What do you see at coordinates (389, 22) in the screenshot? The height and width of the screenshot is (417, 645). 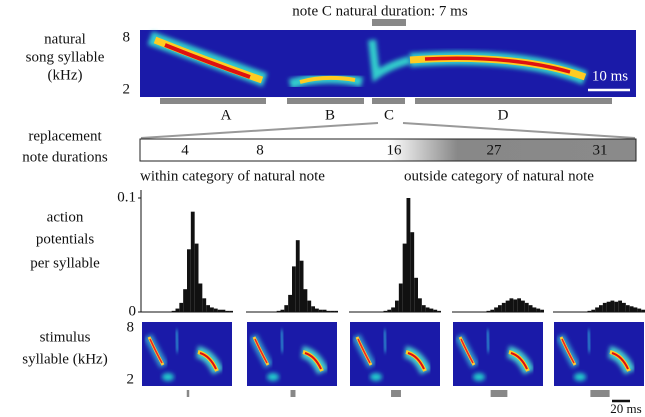 I see `natural-duration-bar` at bounding box center [389, 22].